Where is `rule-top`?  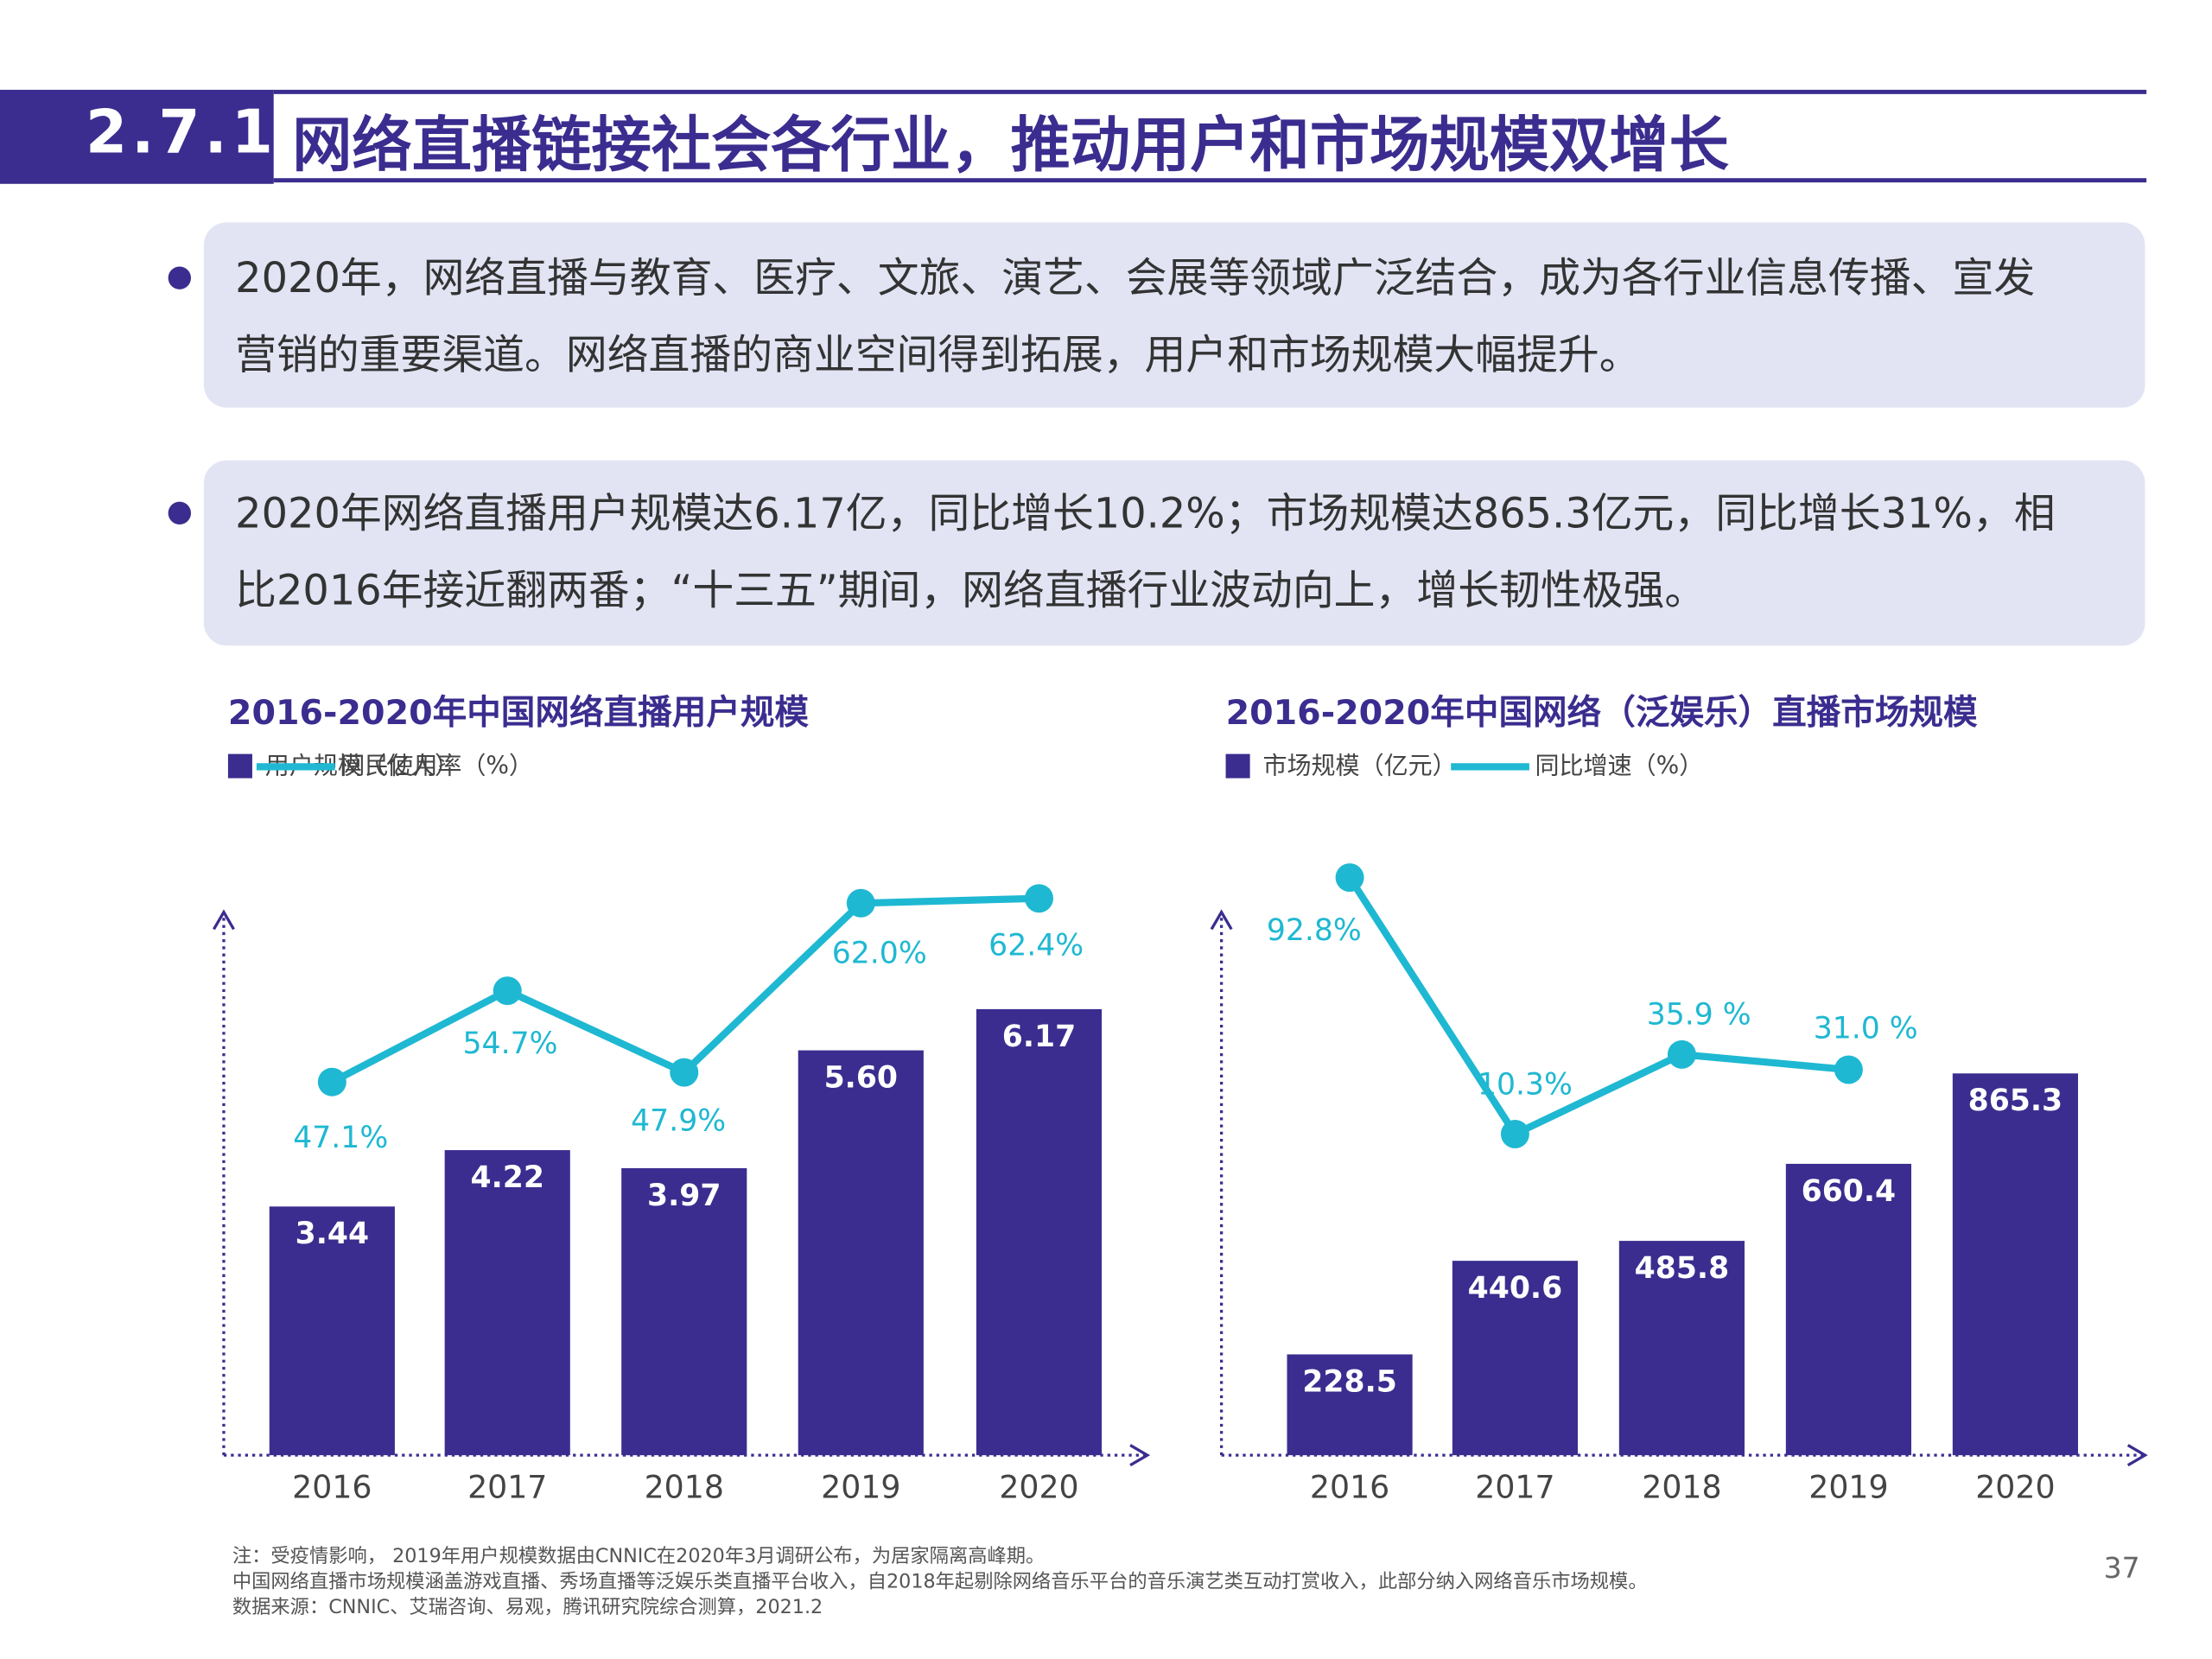 rule-top is located at coordinates (1210, 91).